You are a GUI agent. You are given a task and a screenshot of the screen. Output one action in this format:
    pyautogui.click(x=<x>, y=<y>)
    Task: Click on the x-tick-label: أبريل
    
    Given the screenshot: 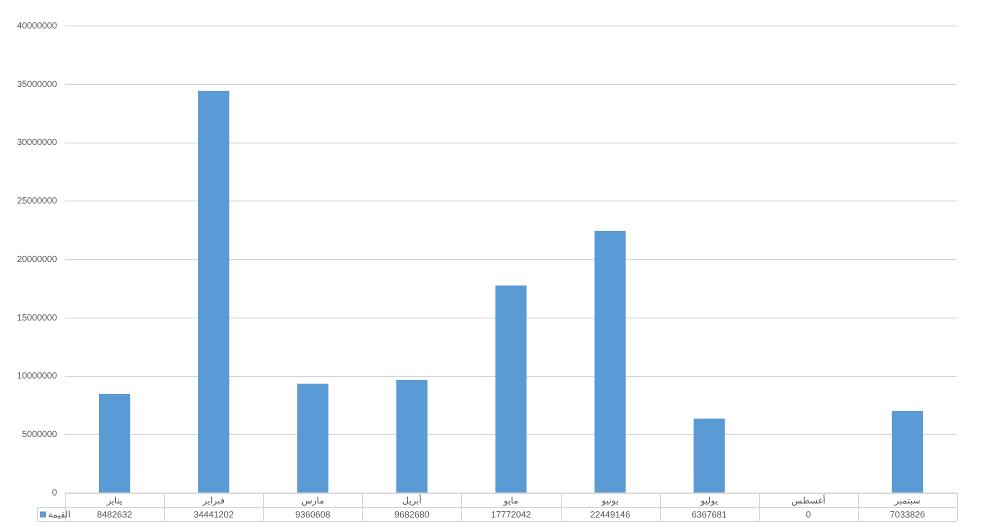 What is the action you would take?
    pyautogui.click(x=412, y=500)
    